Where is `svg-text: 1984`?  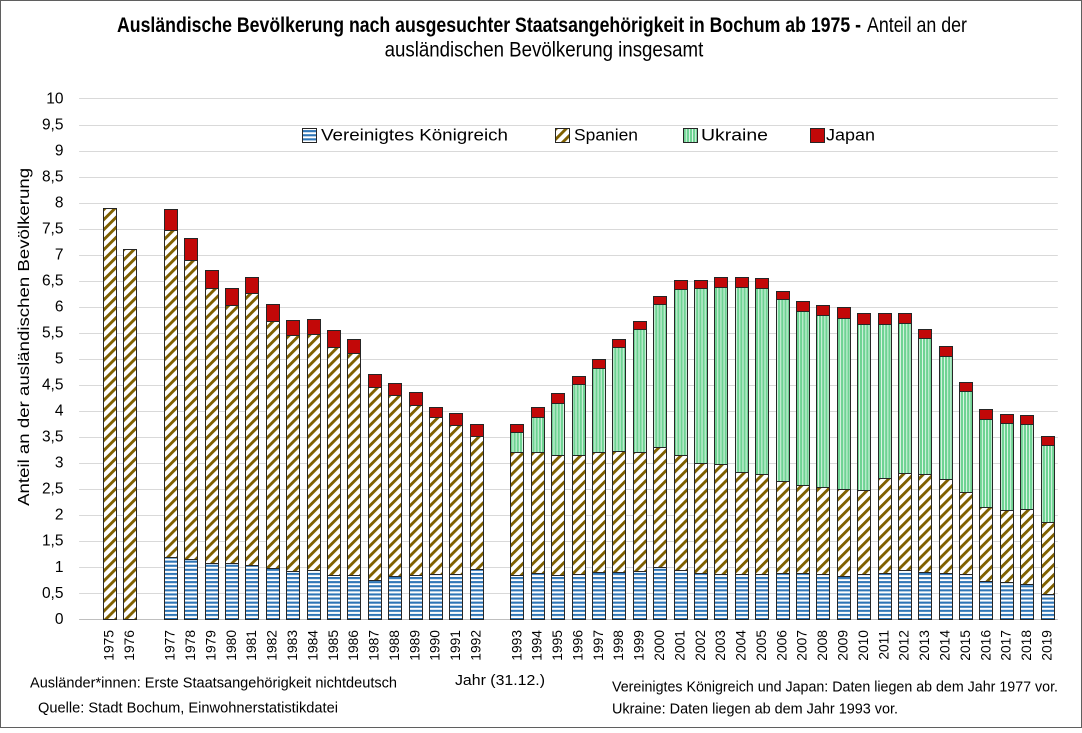
svg-text: 1984 is located at coordinates (312, 645).